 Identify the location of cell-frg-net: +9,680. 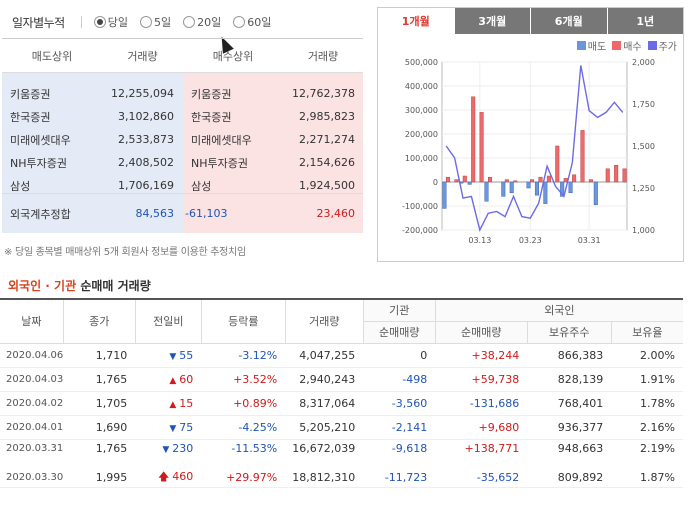
(481, 427).